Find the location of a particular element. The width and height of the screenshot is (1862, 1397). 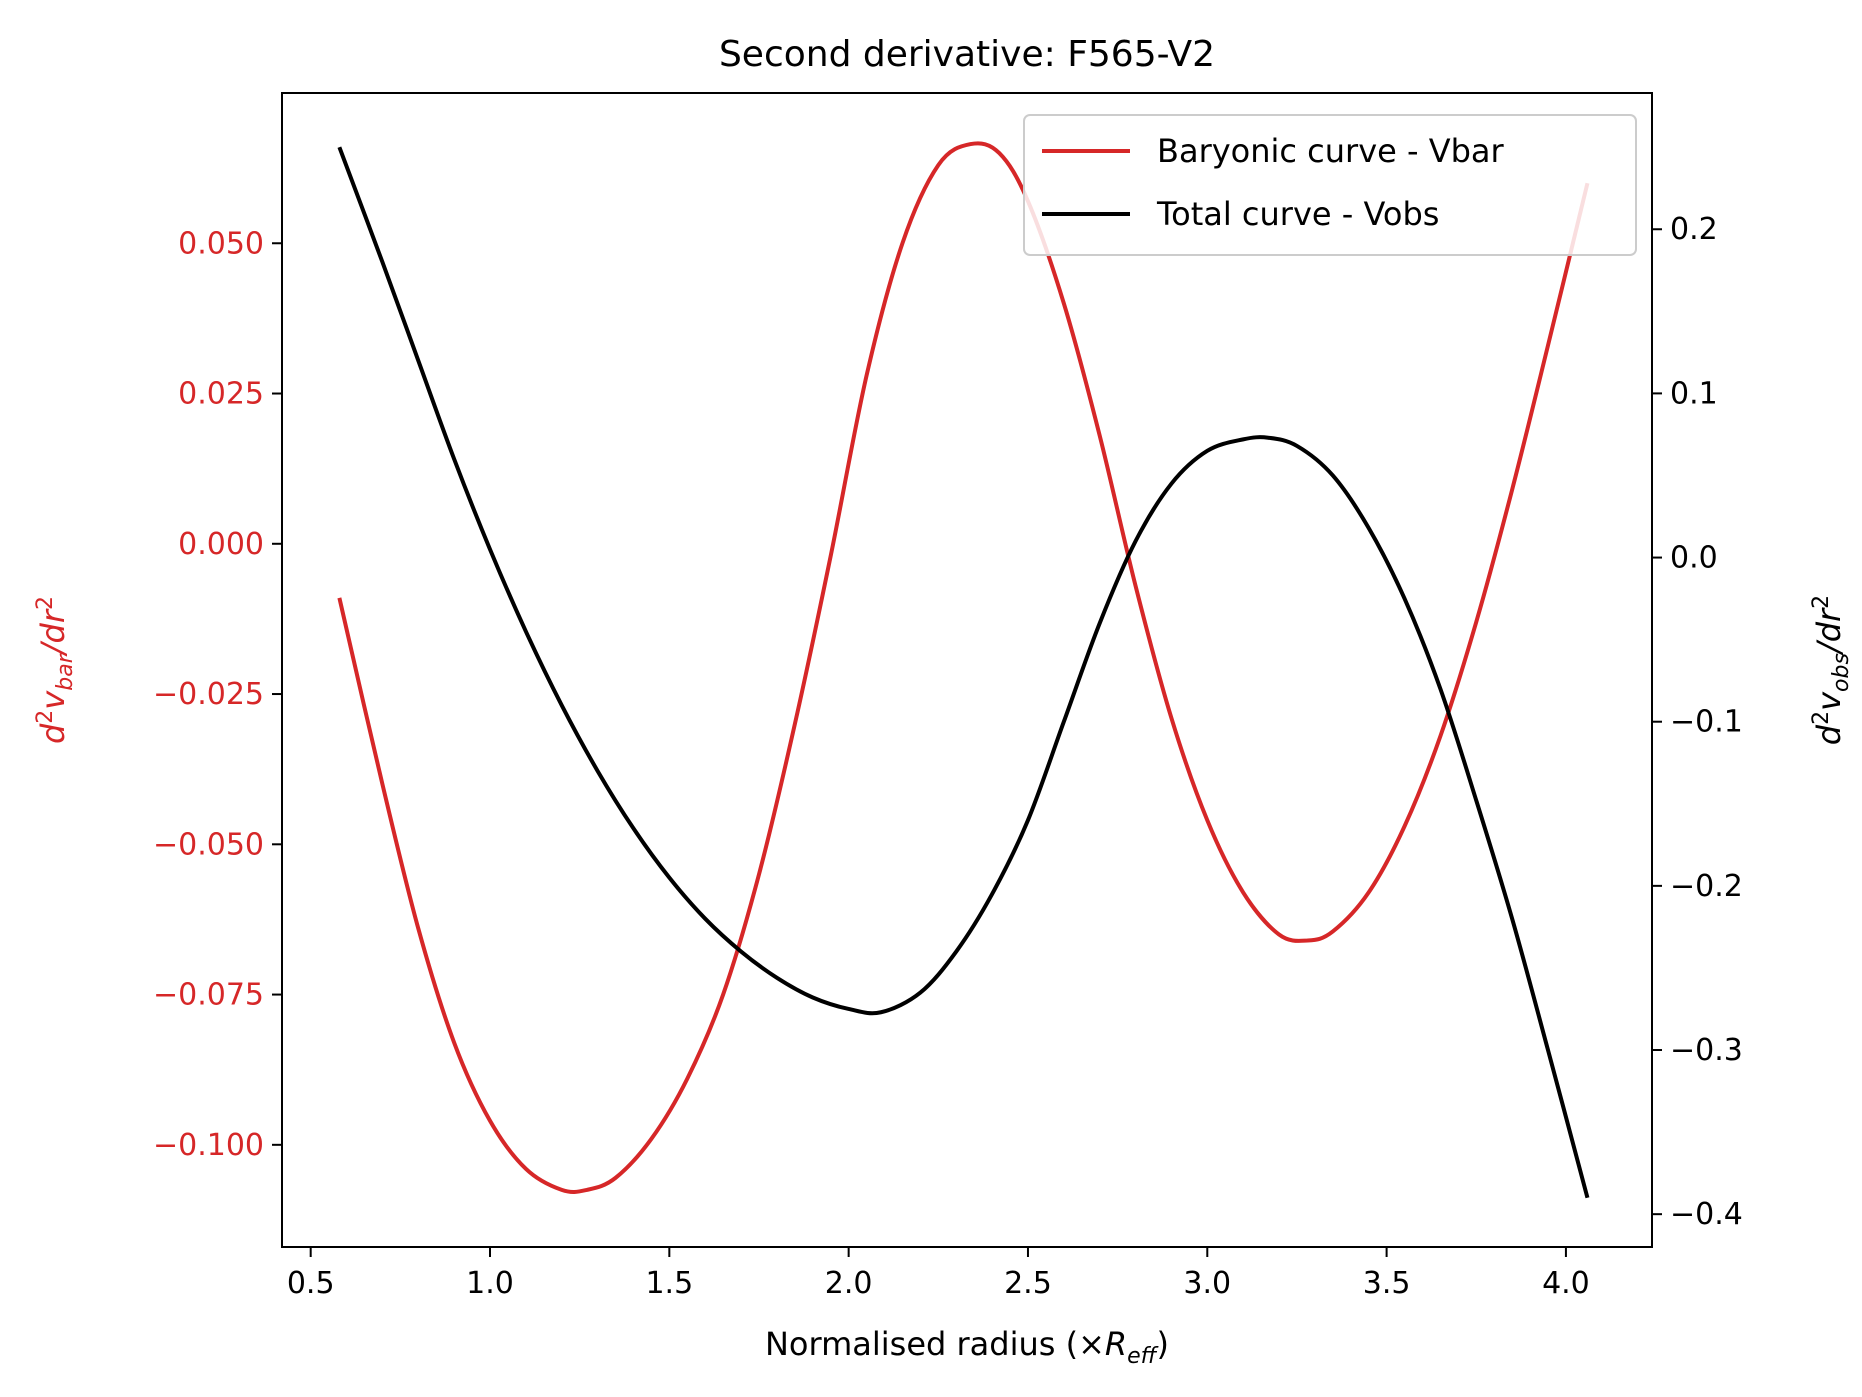

left-y-tick-label: 0.000 is located at coordinates (221, 544).